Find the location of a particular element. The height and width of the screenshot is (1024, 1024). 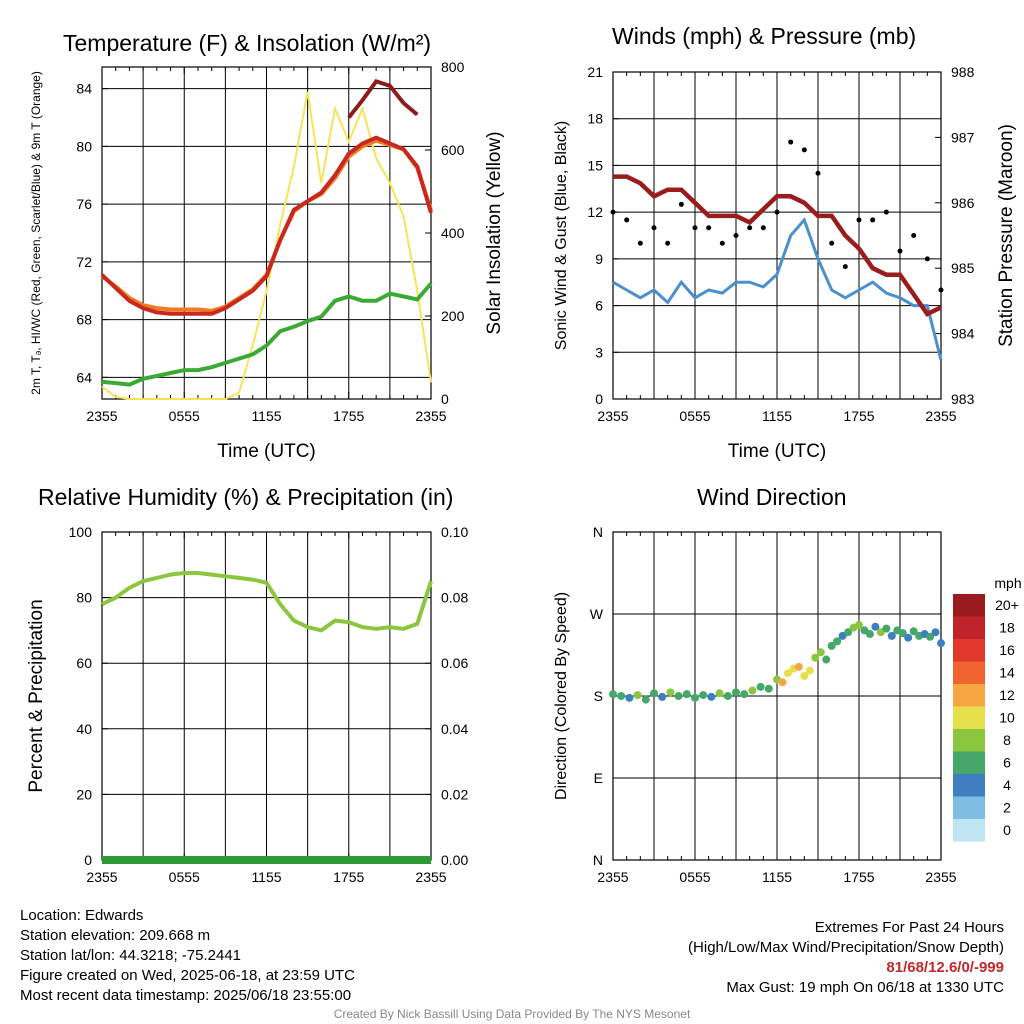

winds-y2tick-label: 983 is located at coordinates (963, 399).